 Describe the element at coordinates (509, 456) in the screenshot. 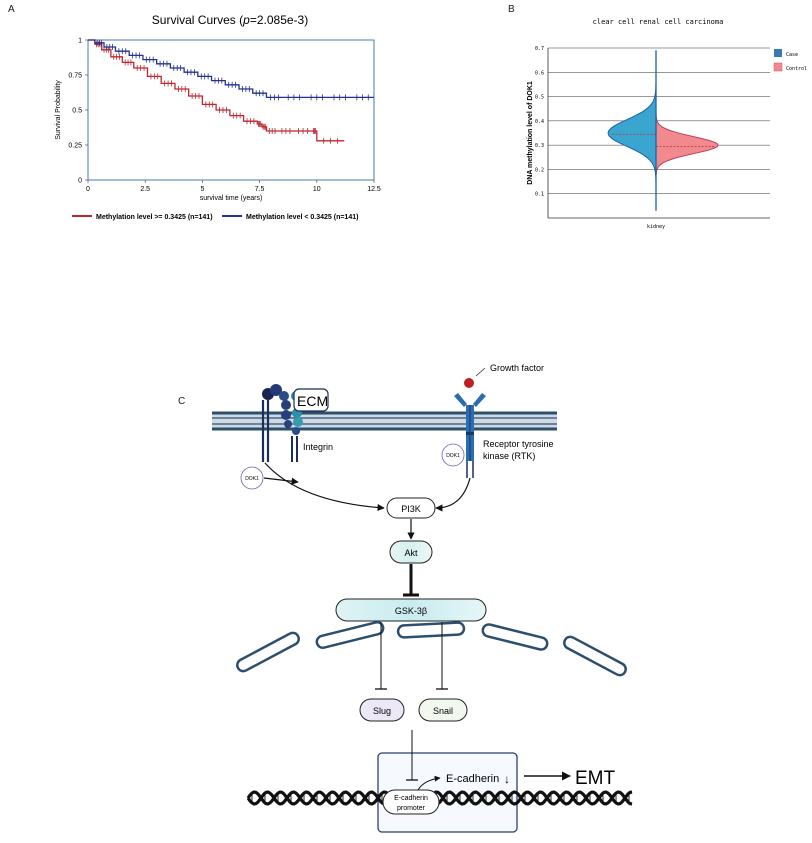

I see `rtk-label-2: kinase (RTK)` at that location.